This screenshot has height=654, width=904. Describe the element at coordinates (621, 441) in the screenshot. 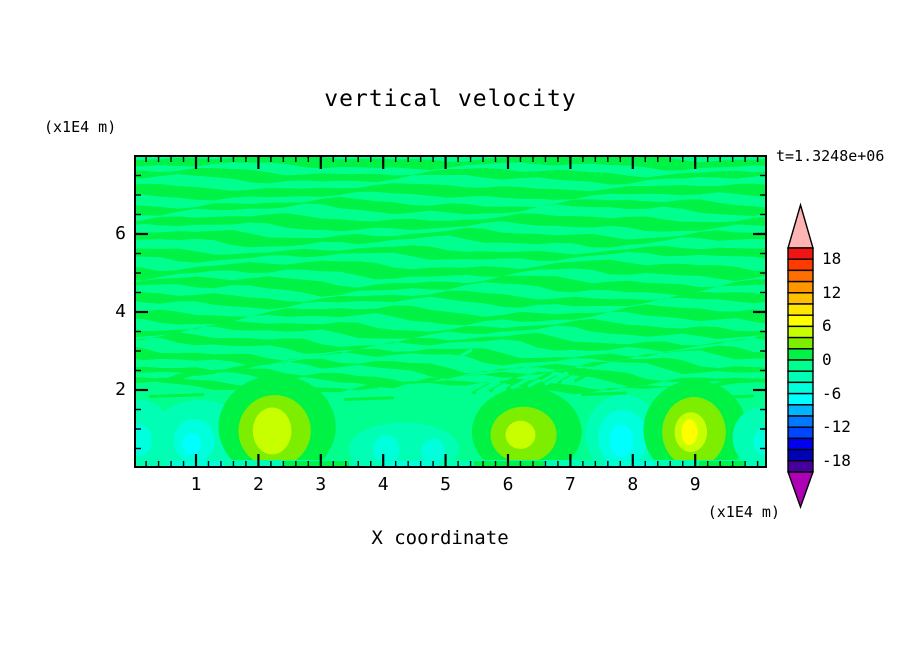

I see `downdraft-x7.85` at that location.